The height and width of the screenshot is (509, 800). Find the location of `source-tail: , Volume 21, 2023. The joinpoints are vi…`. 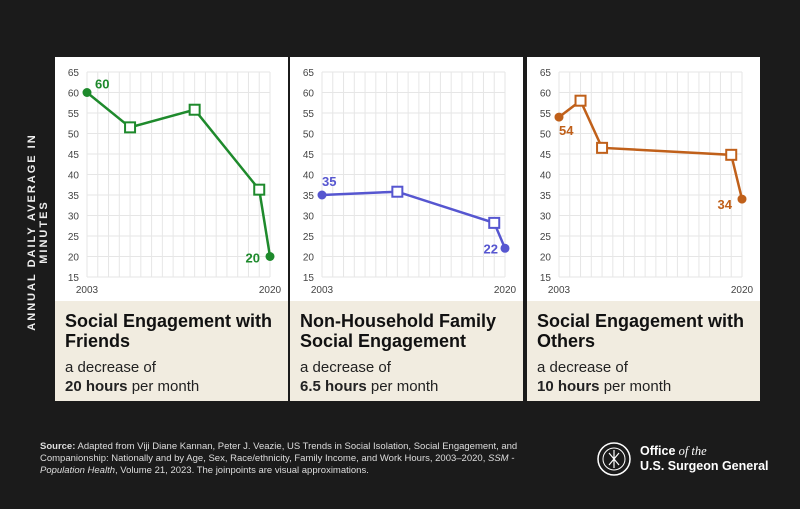

source-tail: , Volume 21, 2023. The joinpoints are vi… is located at coordinates (242, 470).